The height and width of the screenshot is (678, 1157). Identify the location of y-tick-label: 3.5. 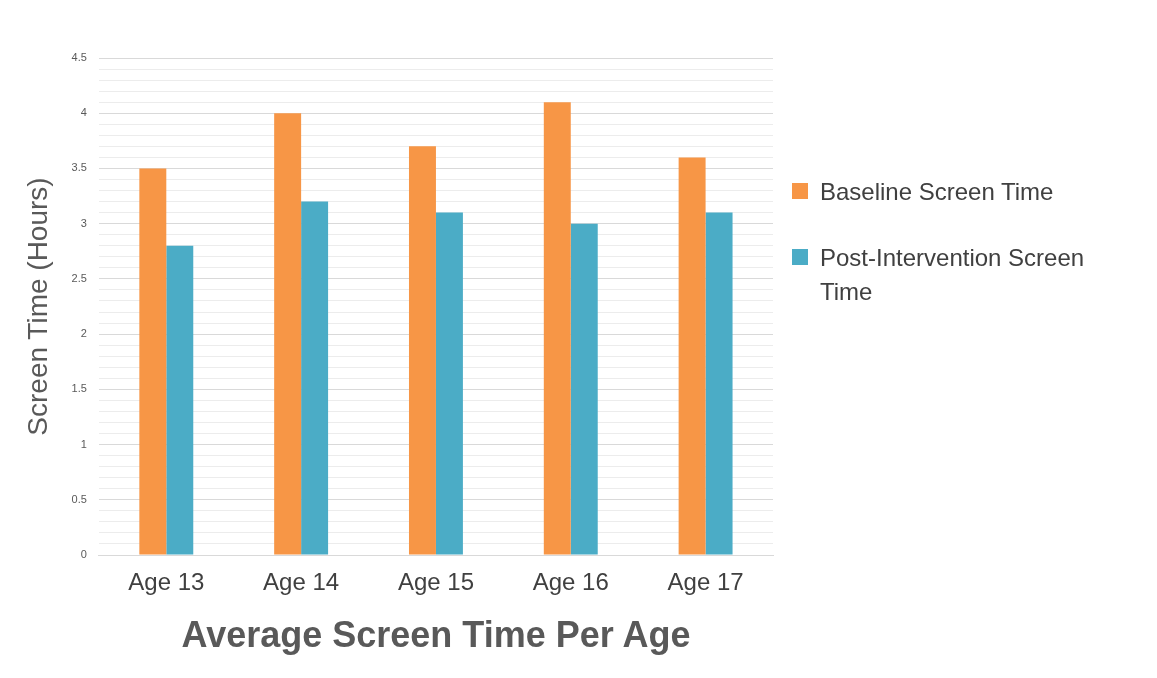
(79, 167).